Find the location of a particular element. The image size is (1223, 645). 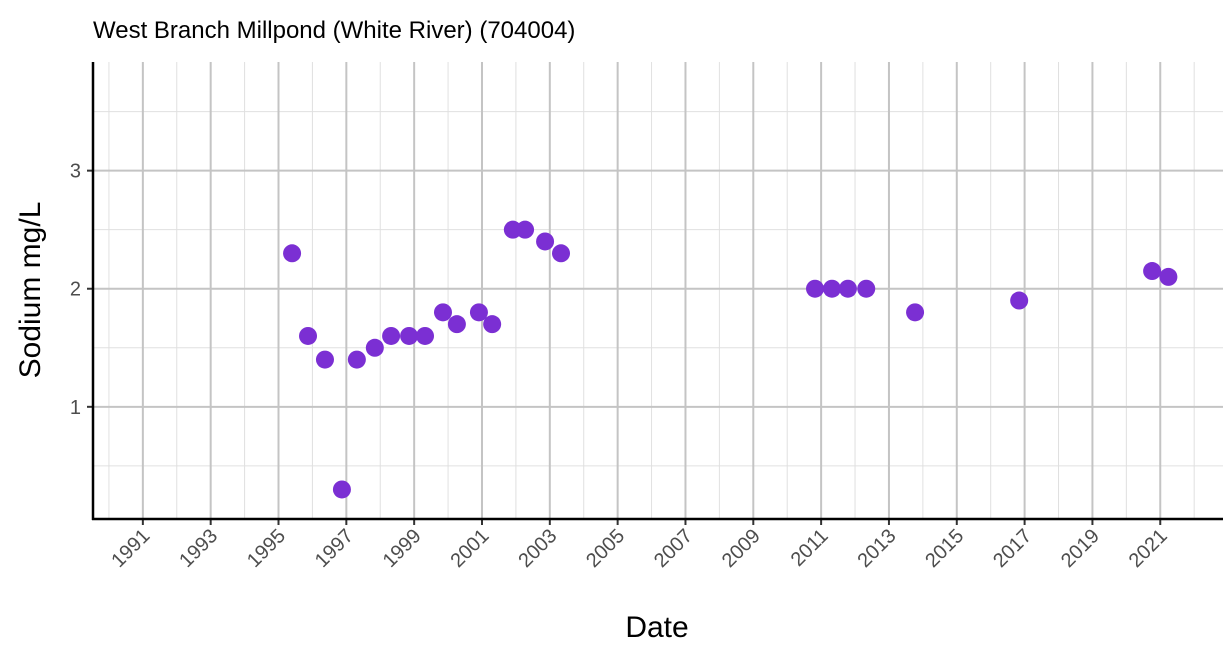

x-tick-label: 2005 is located at coordinates (605, 548).